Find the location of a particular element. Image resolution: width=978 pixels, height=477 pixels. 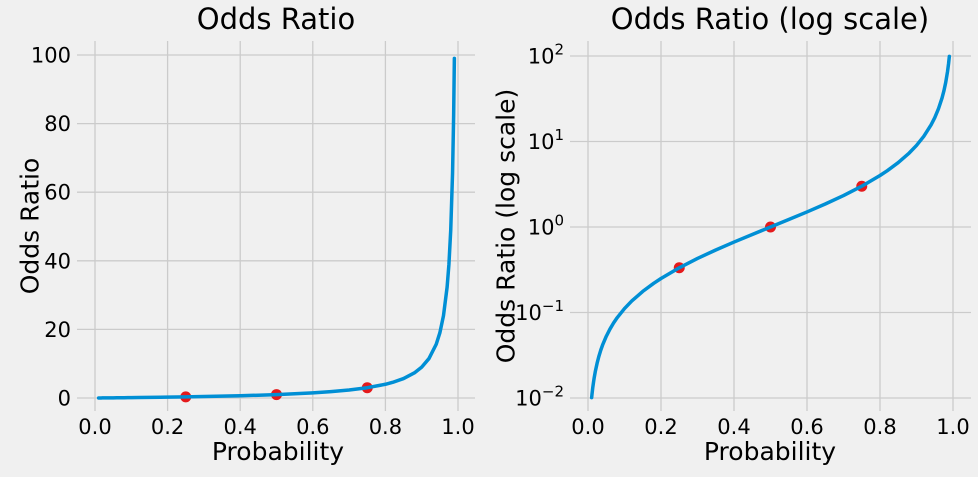

y-tick-label: 20 is located at coordinates (57, 330).